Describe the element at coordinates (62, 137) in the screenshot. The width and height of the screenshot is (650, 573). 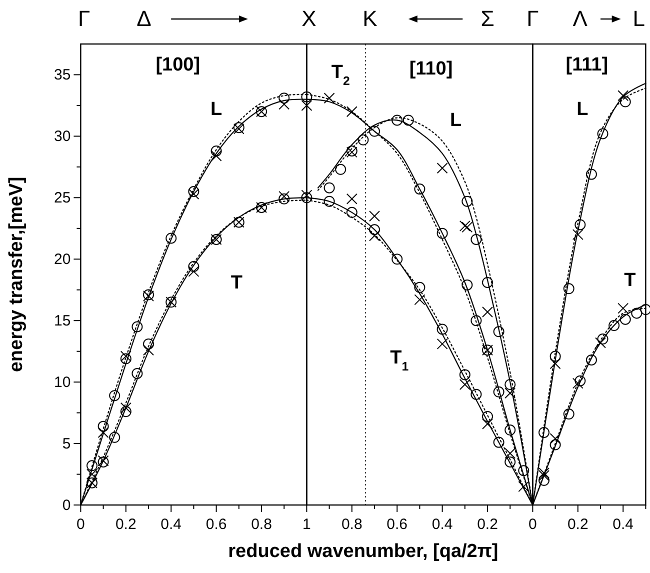
I see `y-tick-label: 30` at that location.